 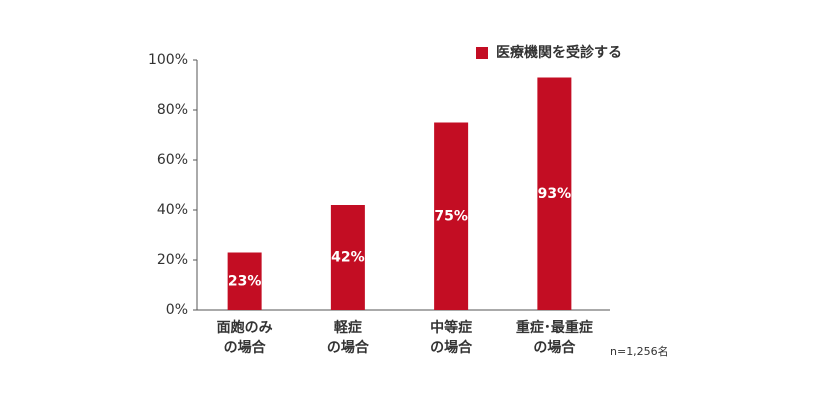 I want to click on y-tick-label: 20%, so click(x=172, y=260).